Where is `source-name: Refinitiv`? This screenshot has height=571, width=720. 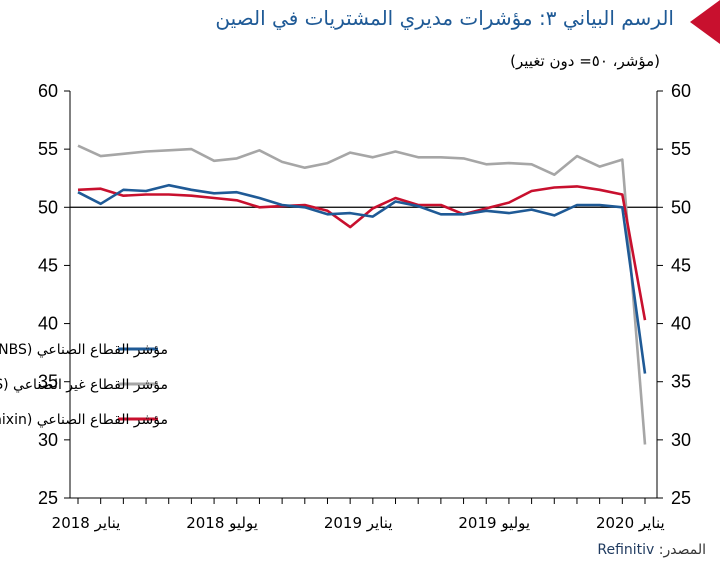
source-name: Refinitiv is located at coordinates (626, 550).